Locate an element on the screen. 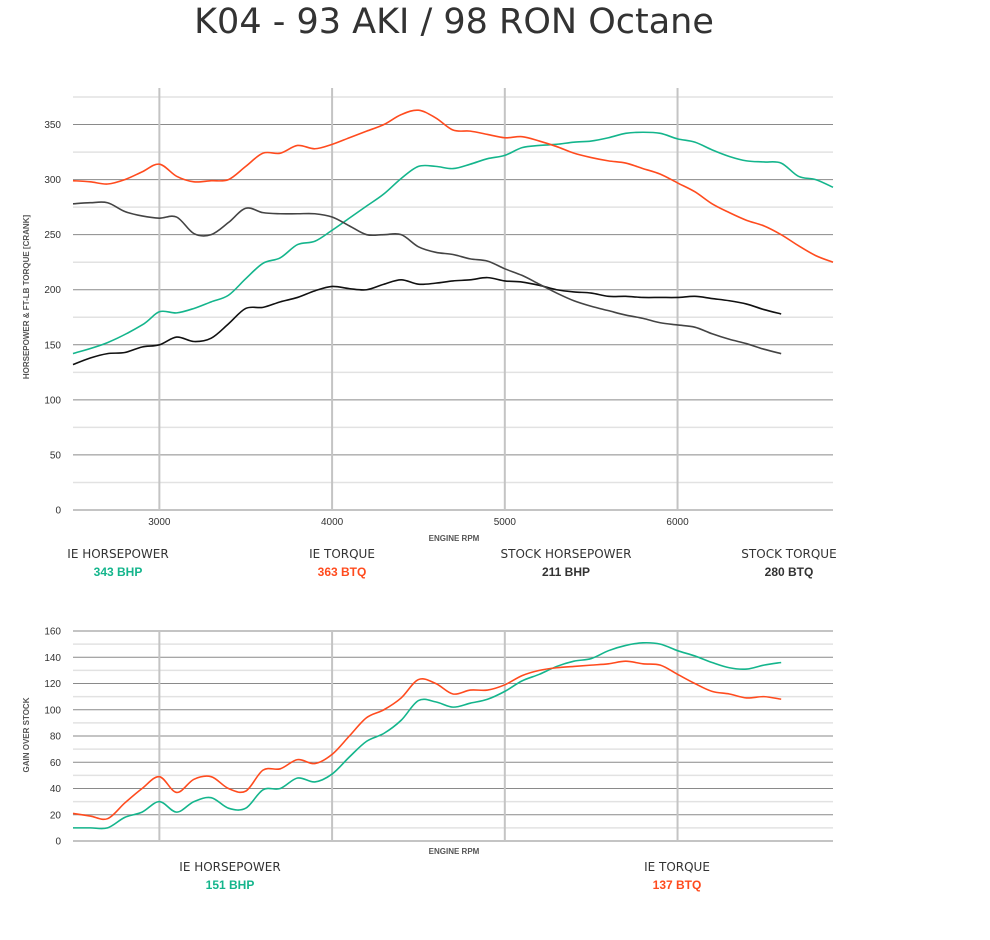  legend-value: 151 BHP is located at coordinates (230, 885).